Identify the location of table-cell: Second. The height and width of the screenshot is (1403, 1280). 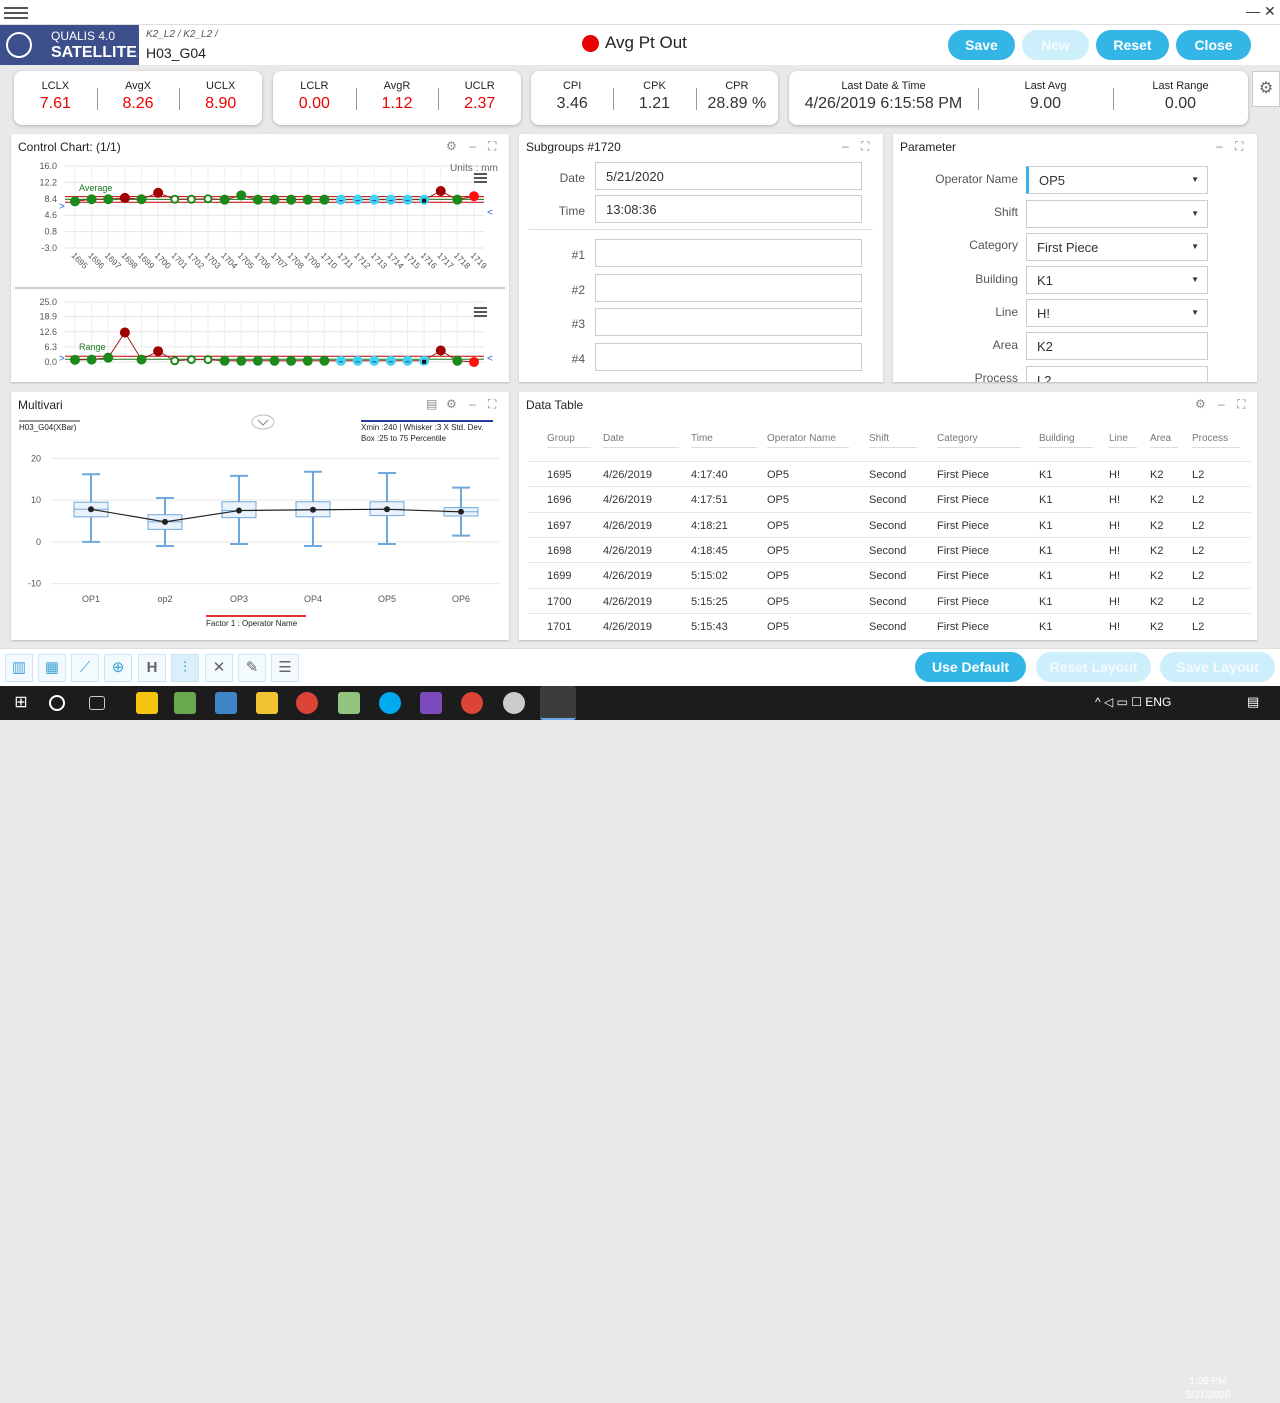
(888, 550).